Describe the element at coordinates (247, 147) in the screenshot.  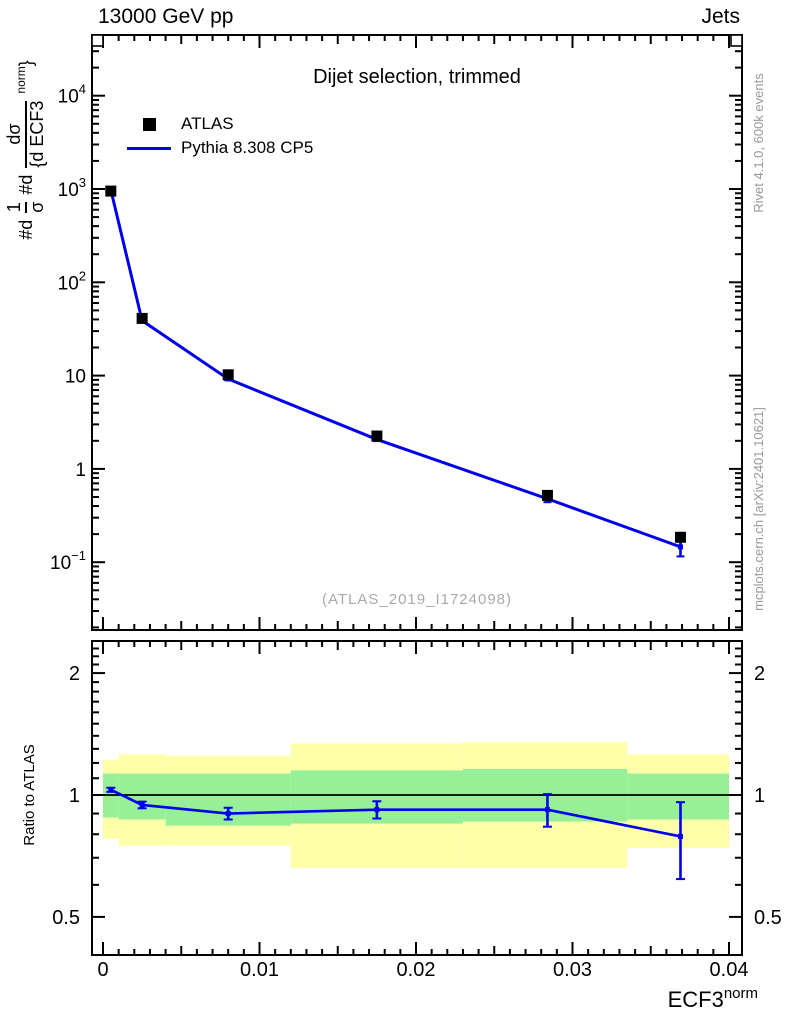
I see `legend-label-pythia: Pythia 8.308 CP5` at that location.